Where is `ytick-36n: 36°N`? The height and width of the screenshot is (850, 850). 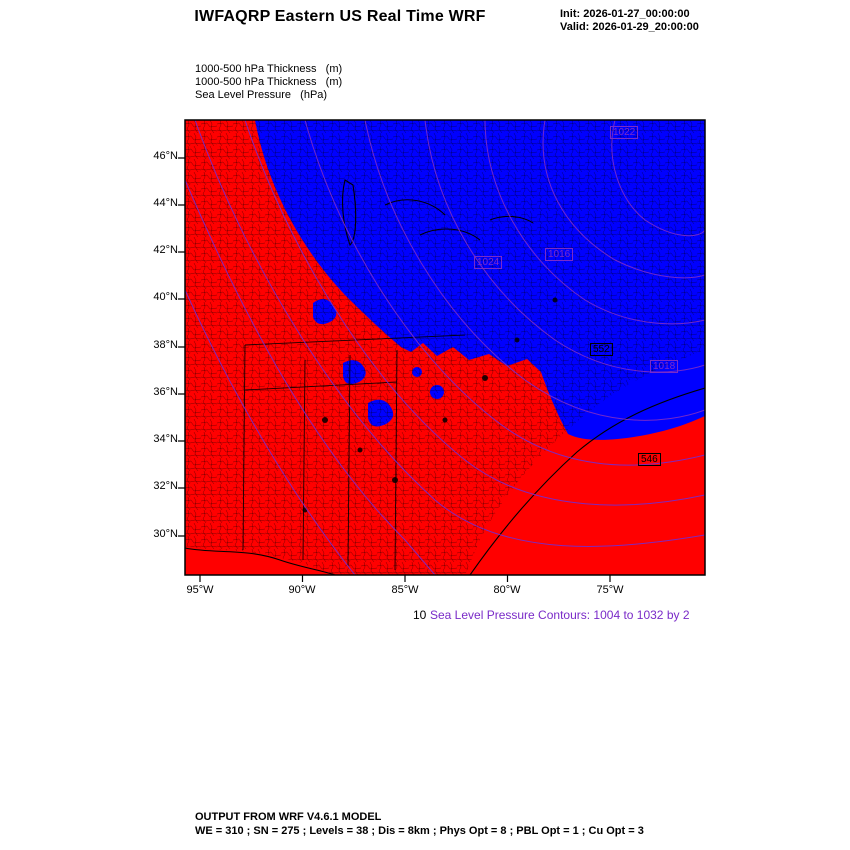
ytick-36n: 36°N is located at coordinates (165, 392).